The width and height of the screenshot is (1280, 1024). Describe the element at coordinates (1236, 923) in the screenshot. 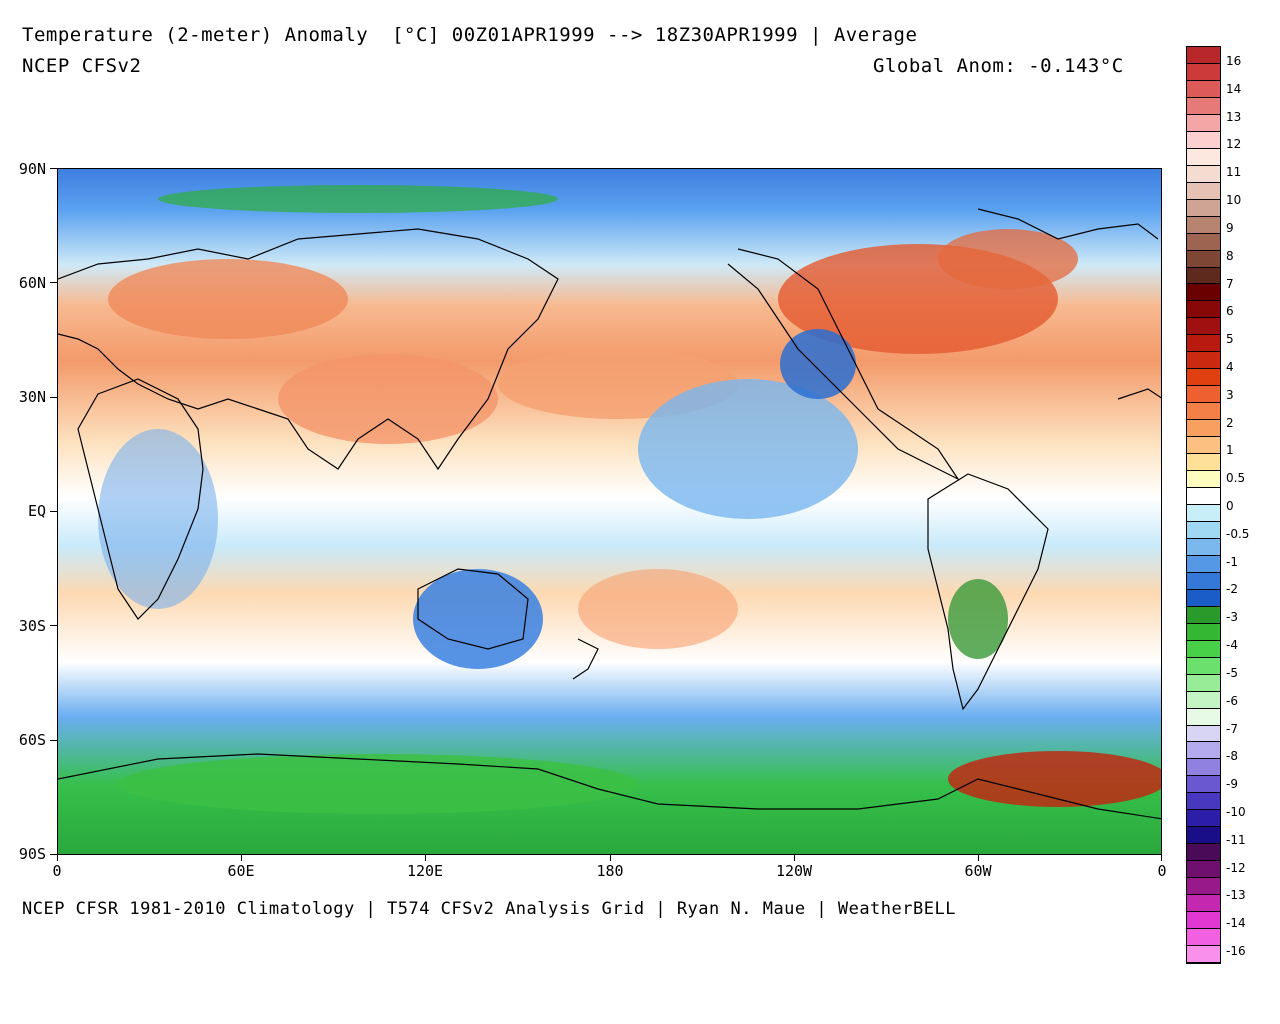

I see `color-scale-label: -14` at that location.